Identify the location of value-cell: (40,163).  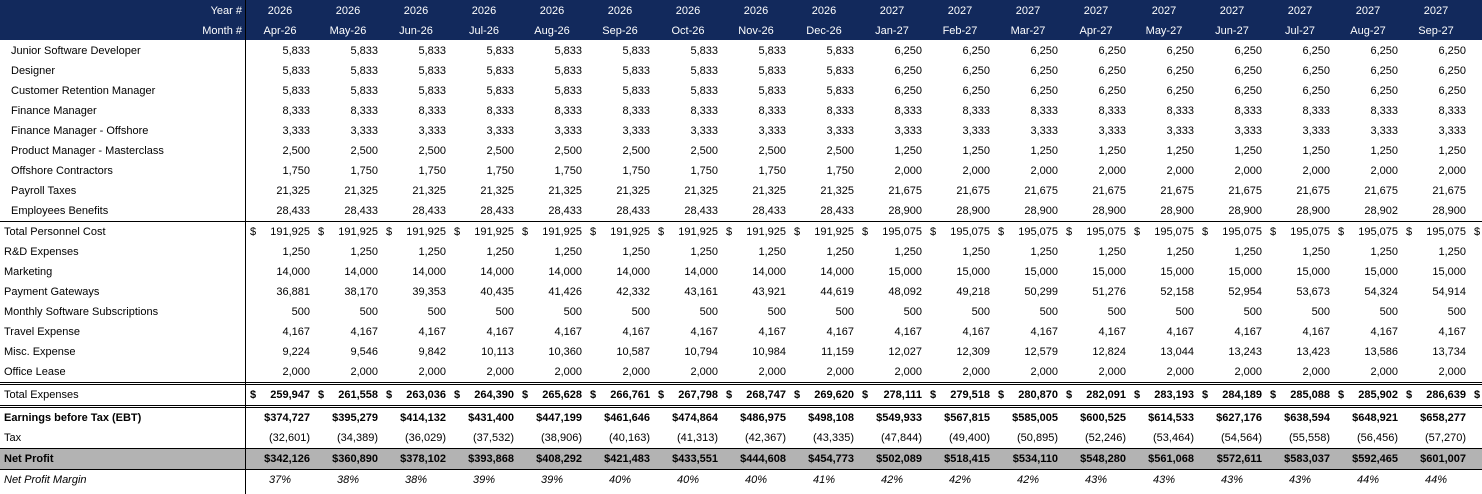
(629, 438).